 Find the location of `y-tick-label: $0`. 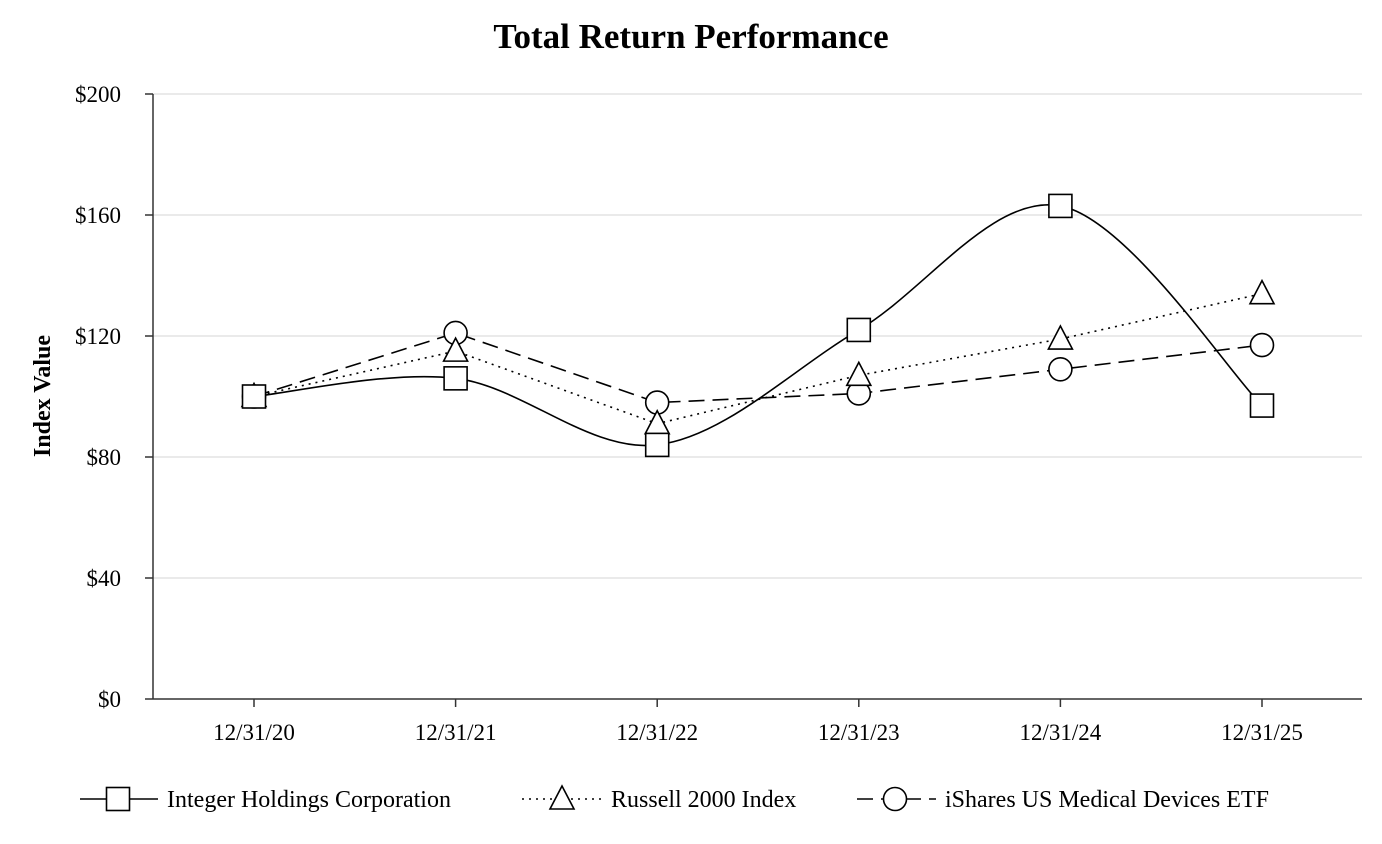

y-tick-label: $0 is located at coordinates (109, 699).